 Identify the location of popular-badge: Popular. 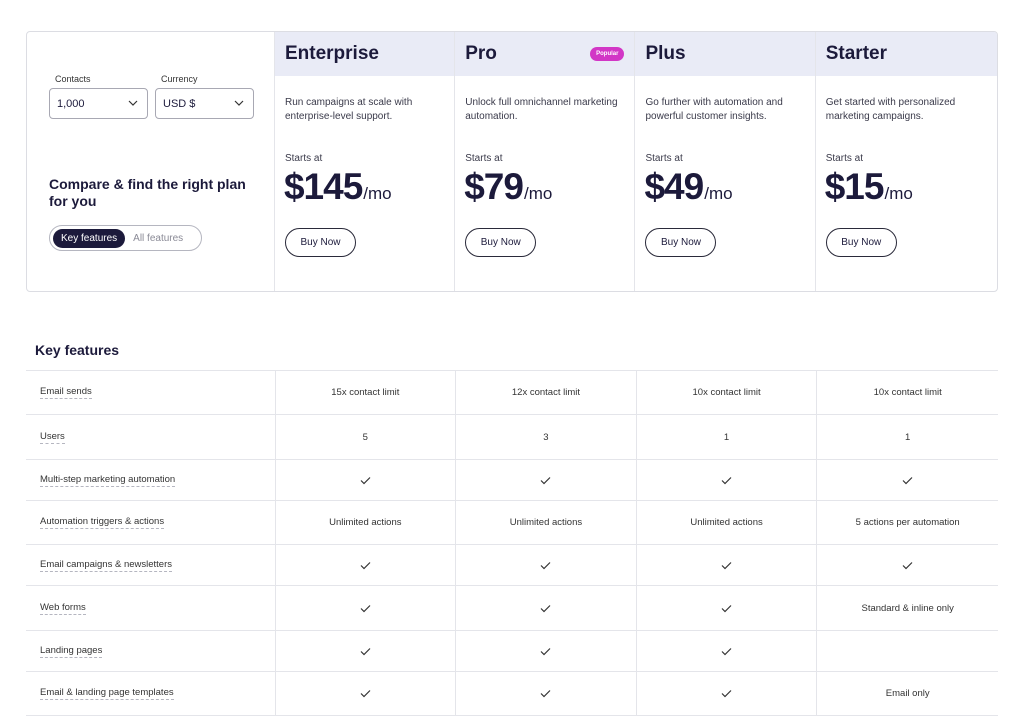
(607, 54).